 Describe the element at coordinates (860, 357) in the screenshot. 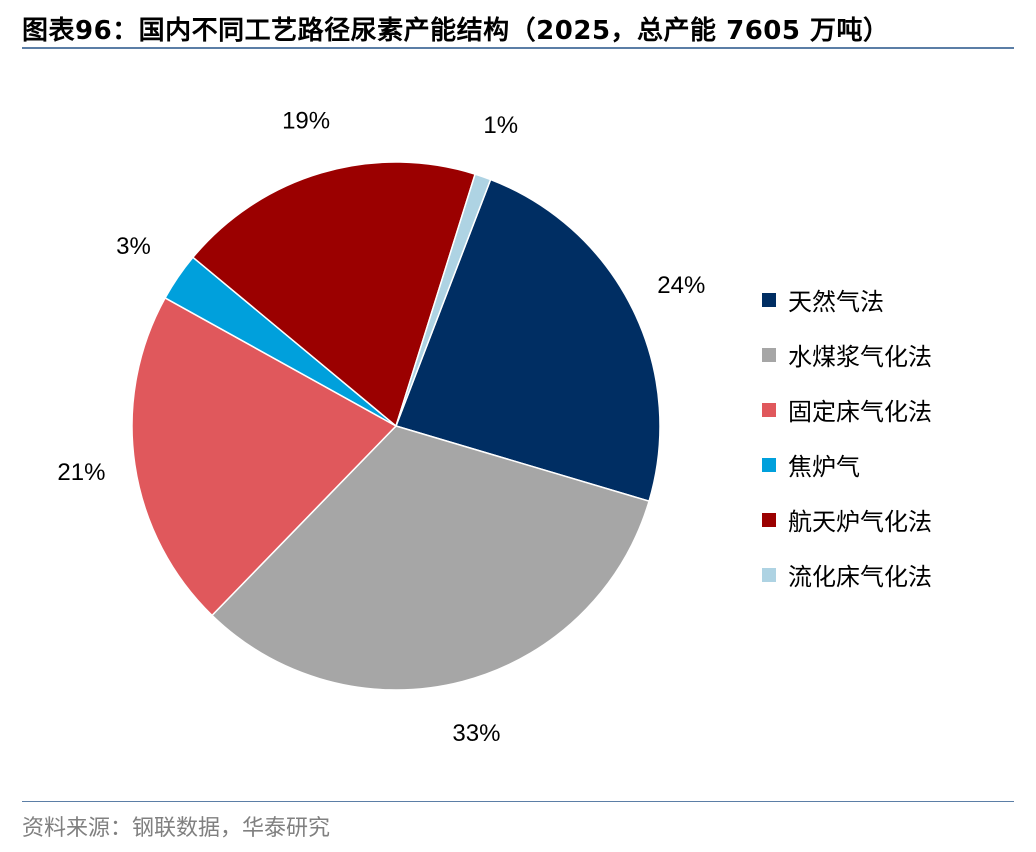

I see `legend-label: 水煤浆气化法` at that location.